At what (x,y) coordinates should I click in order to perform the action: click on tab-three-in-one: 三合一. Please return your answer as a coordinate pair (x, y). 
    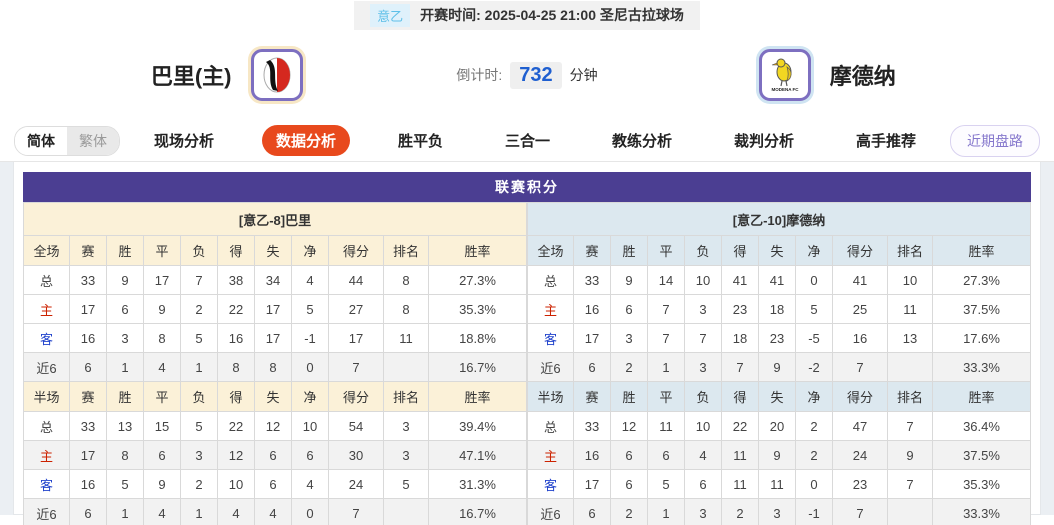
    Looking at the image, I should click on (527, 141).